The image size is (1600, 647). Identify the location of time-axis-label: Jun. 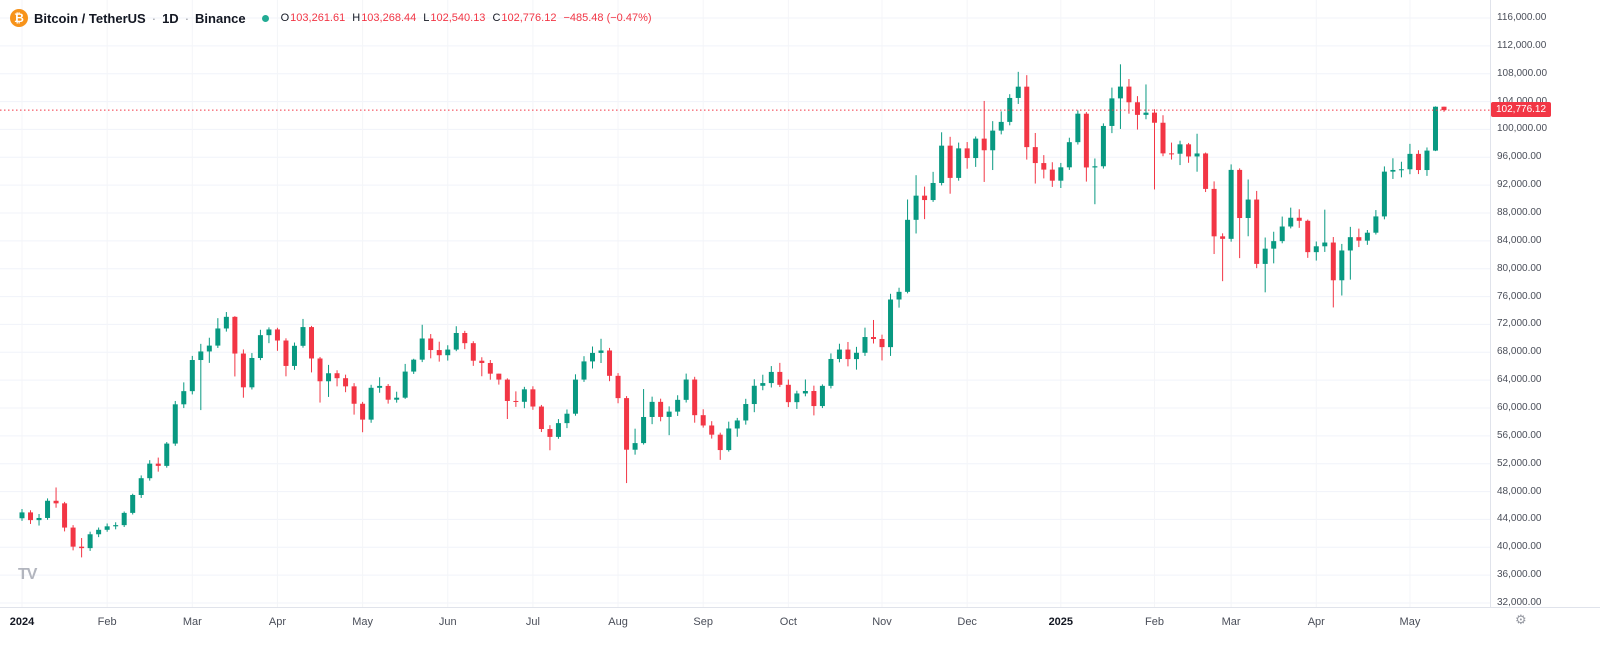
(447, 622).